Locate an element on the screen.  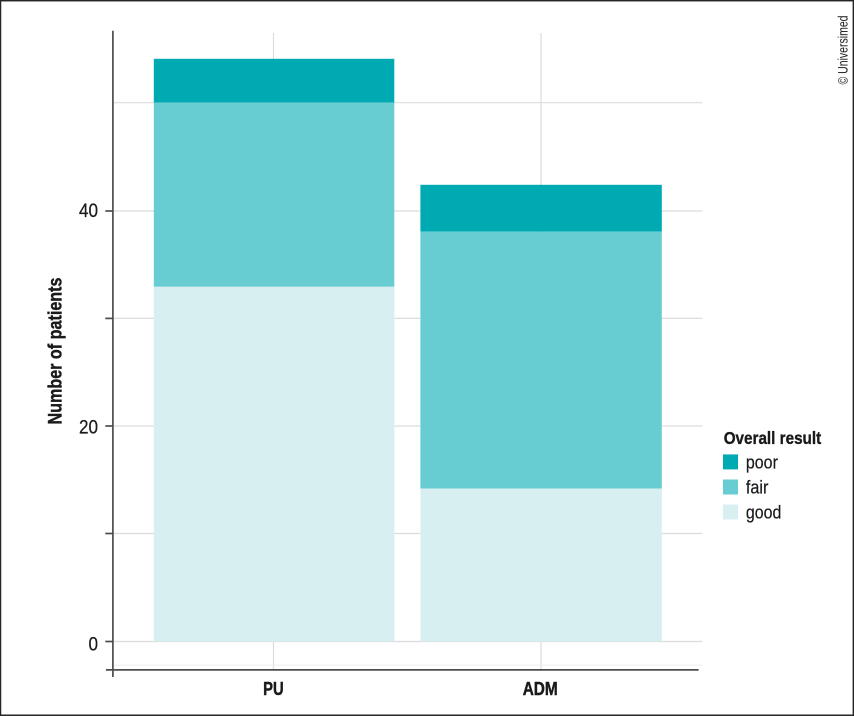
svg-text: good is located at coordinates (764, 511).